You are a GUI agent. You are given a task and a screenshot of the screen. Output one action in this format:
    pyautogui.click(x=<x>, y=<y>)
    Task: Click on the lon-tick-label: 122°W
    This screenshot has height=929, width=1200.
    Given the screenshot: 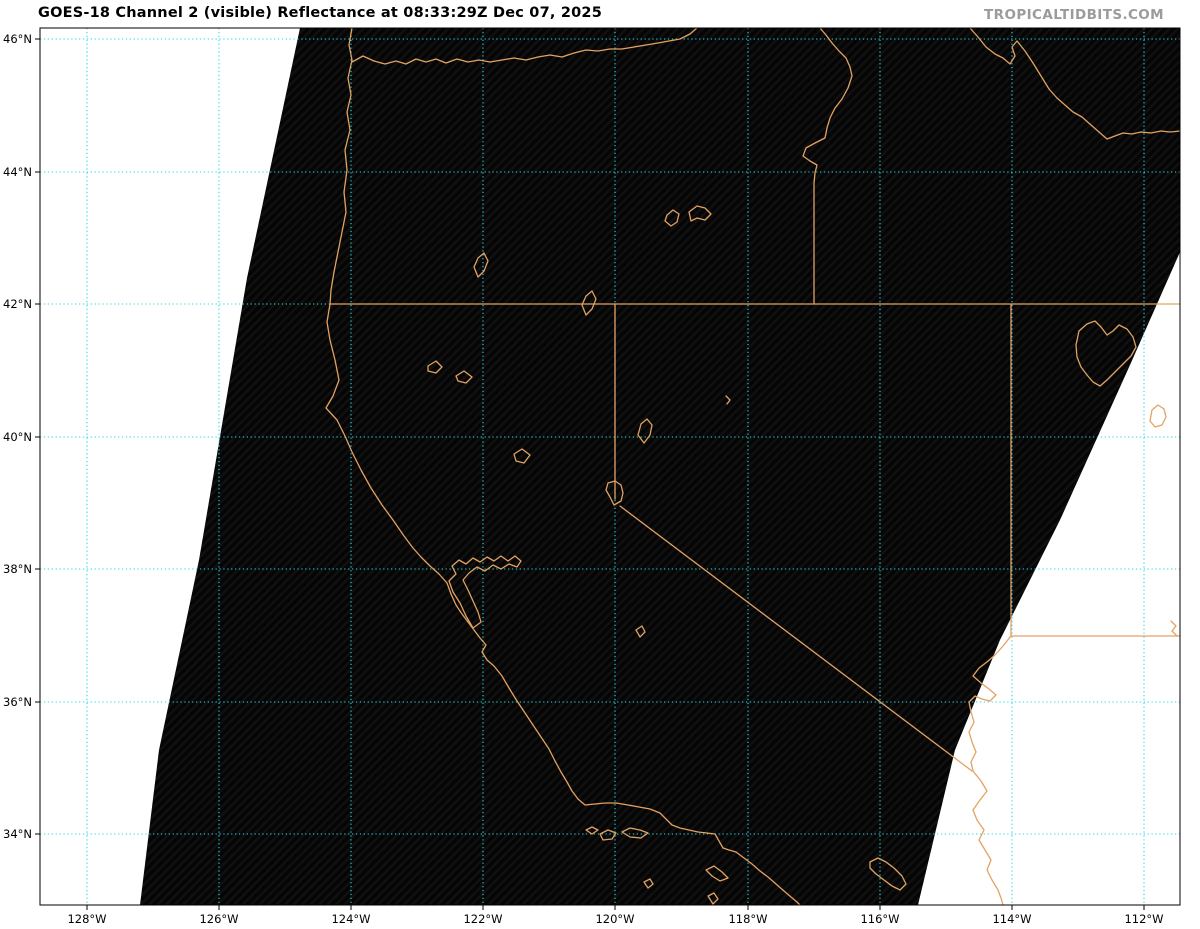 What is the action you would take?
    pyautogui.click(x=482, y=919)
    